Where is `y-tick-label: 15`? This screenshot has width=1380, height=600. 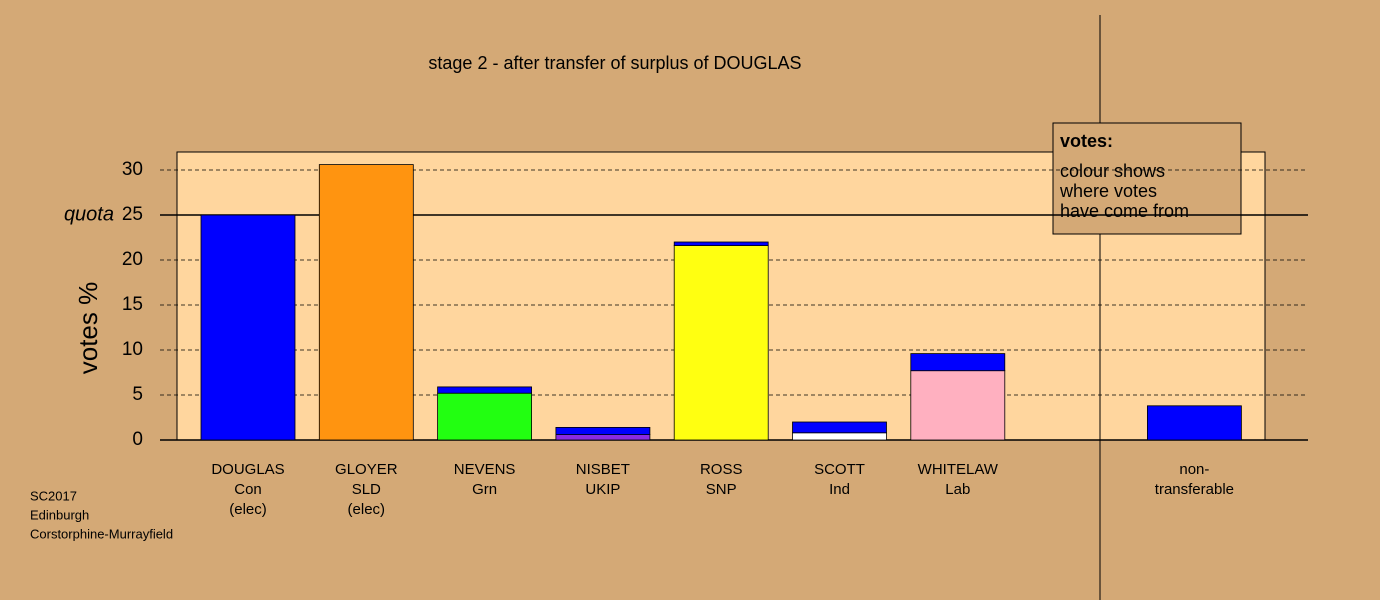 y-tick-label: 15 is located at coordinates (132, 304).